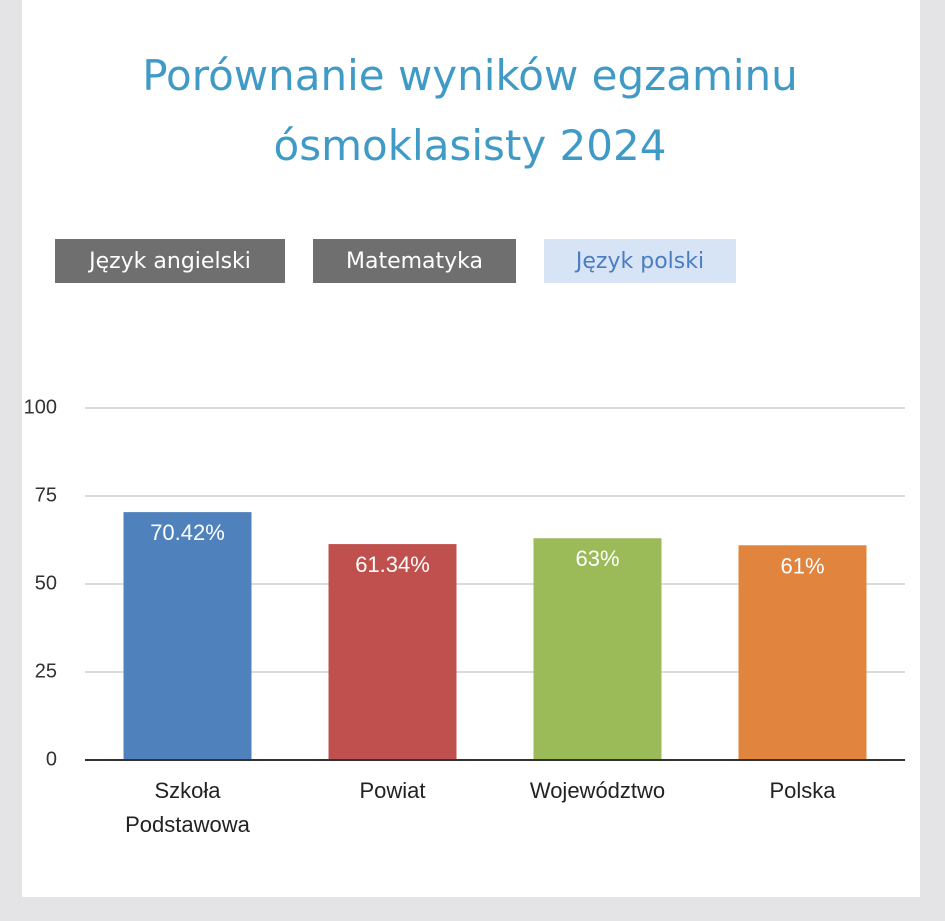 The height and width of the screenshot is (921, 945). What do you see at coordinates (392, 564) in the screenshot?
I see `data-label: 61.34%` at bounding box center [392, 564].